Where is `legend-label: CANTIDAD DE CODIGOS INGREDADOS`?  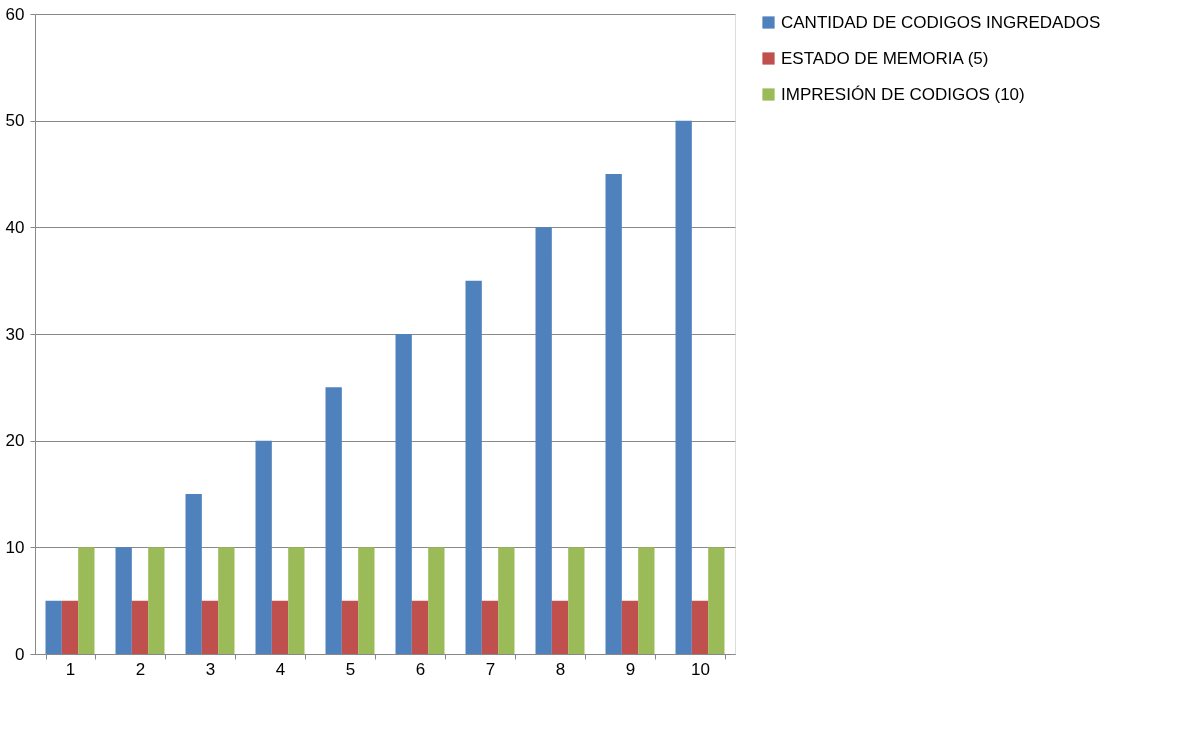 legend-label: CANTIDAD DE CODIGOS INGREDADOS is located at coordinates (941, 22).